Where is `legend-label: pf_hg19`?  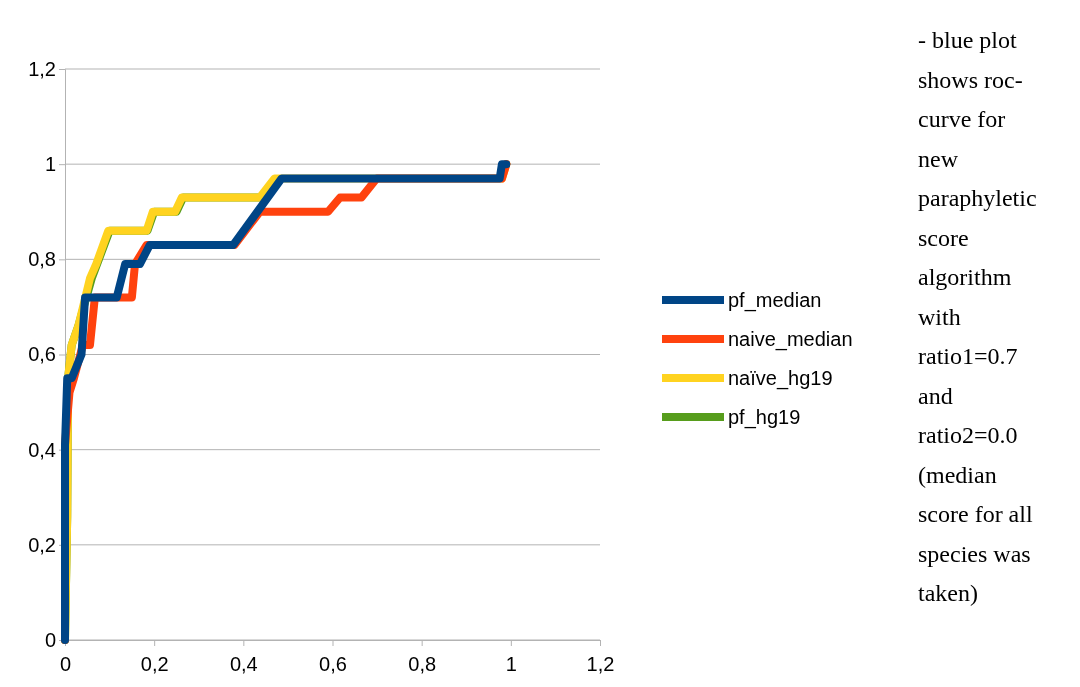 legend-label: pf_hg19 is located at coordinates (764, 417).